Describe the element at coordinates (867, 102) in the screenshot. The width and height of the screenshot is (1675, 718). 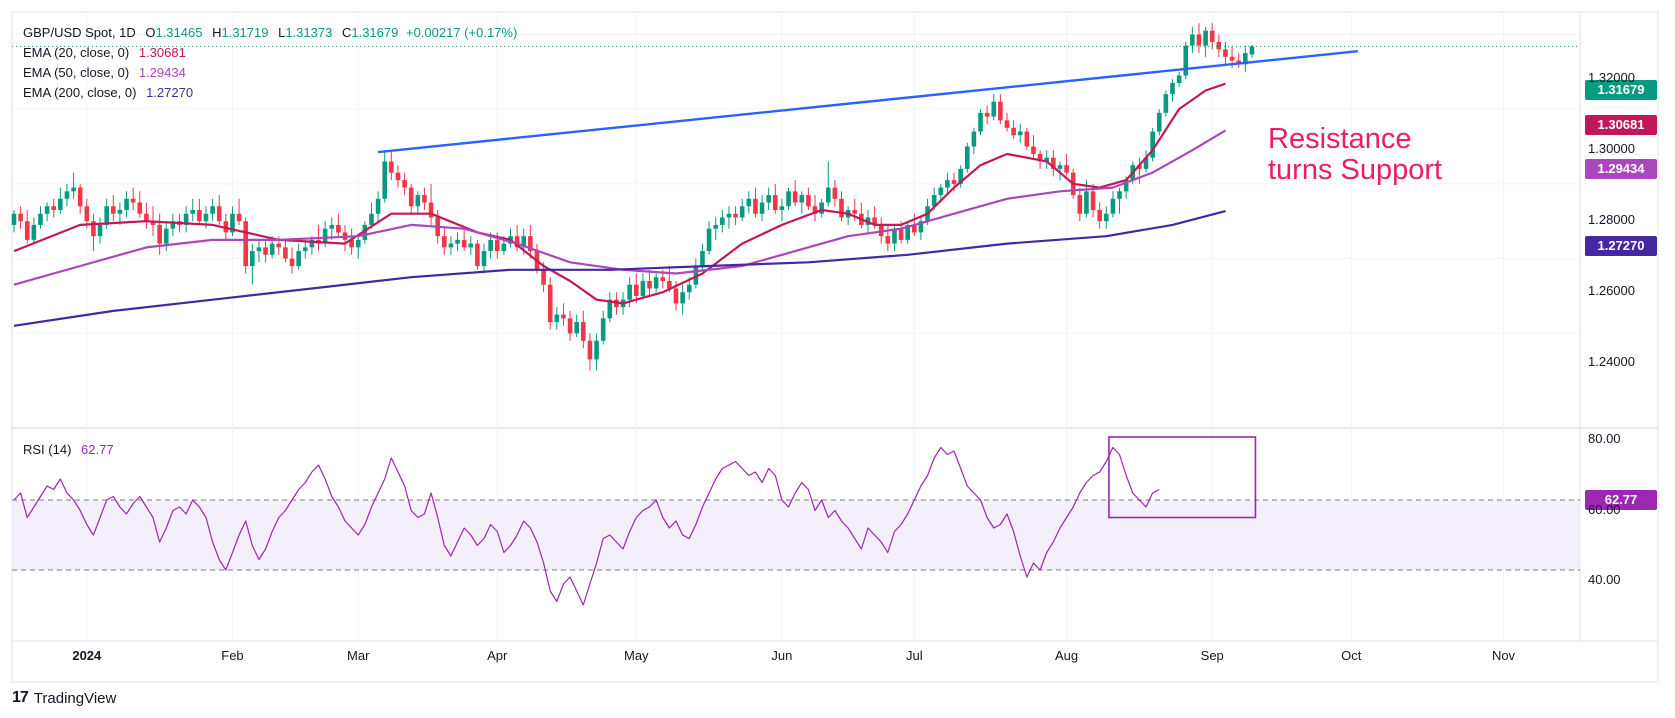
I see `trendline` at that location.